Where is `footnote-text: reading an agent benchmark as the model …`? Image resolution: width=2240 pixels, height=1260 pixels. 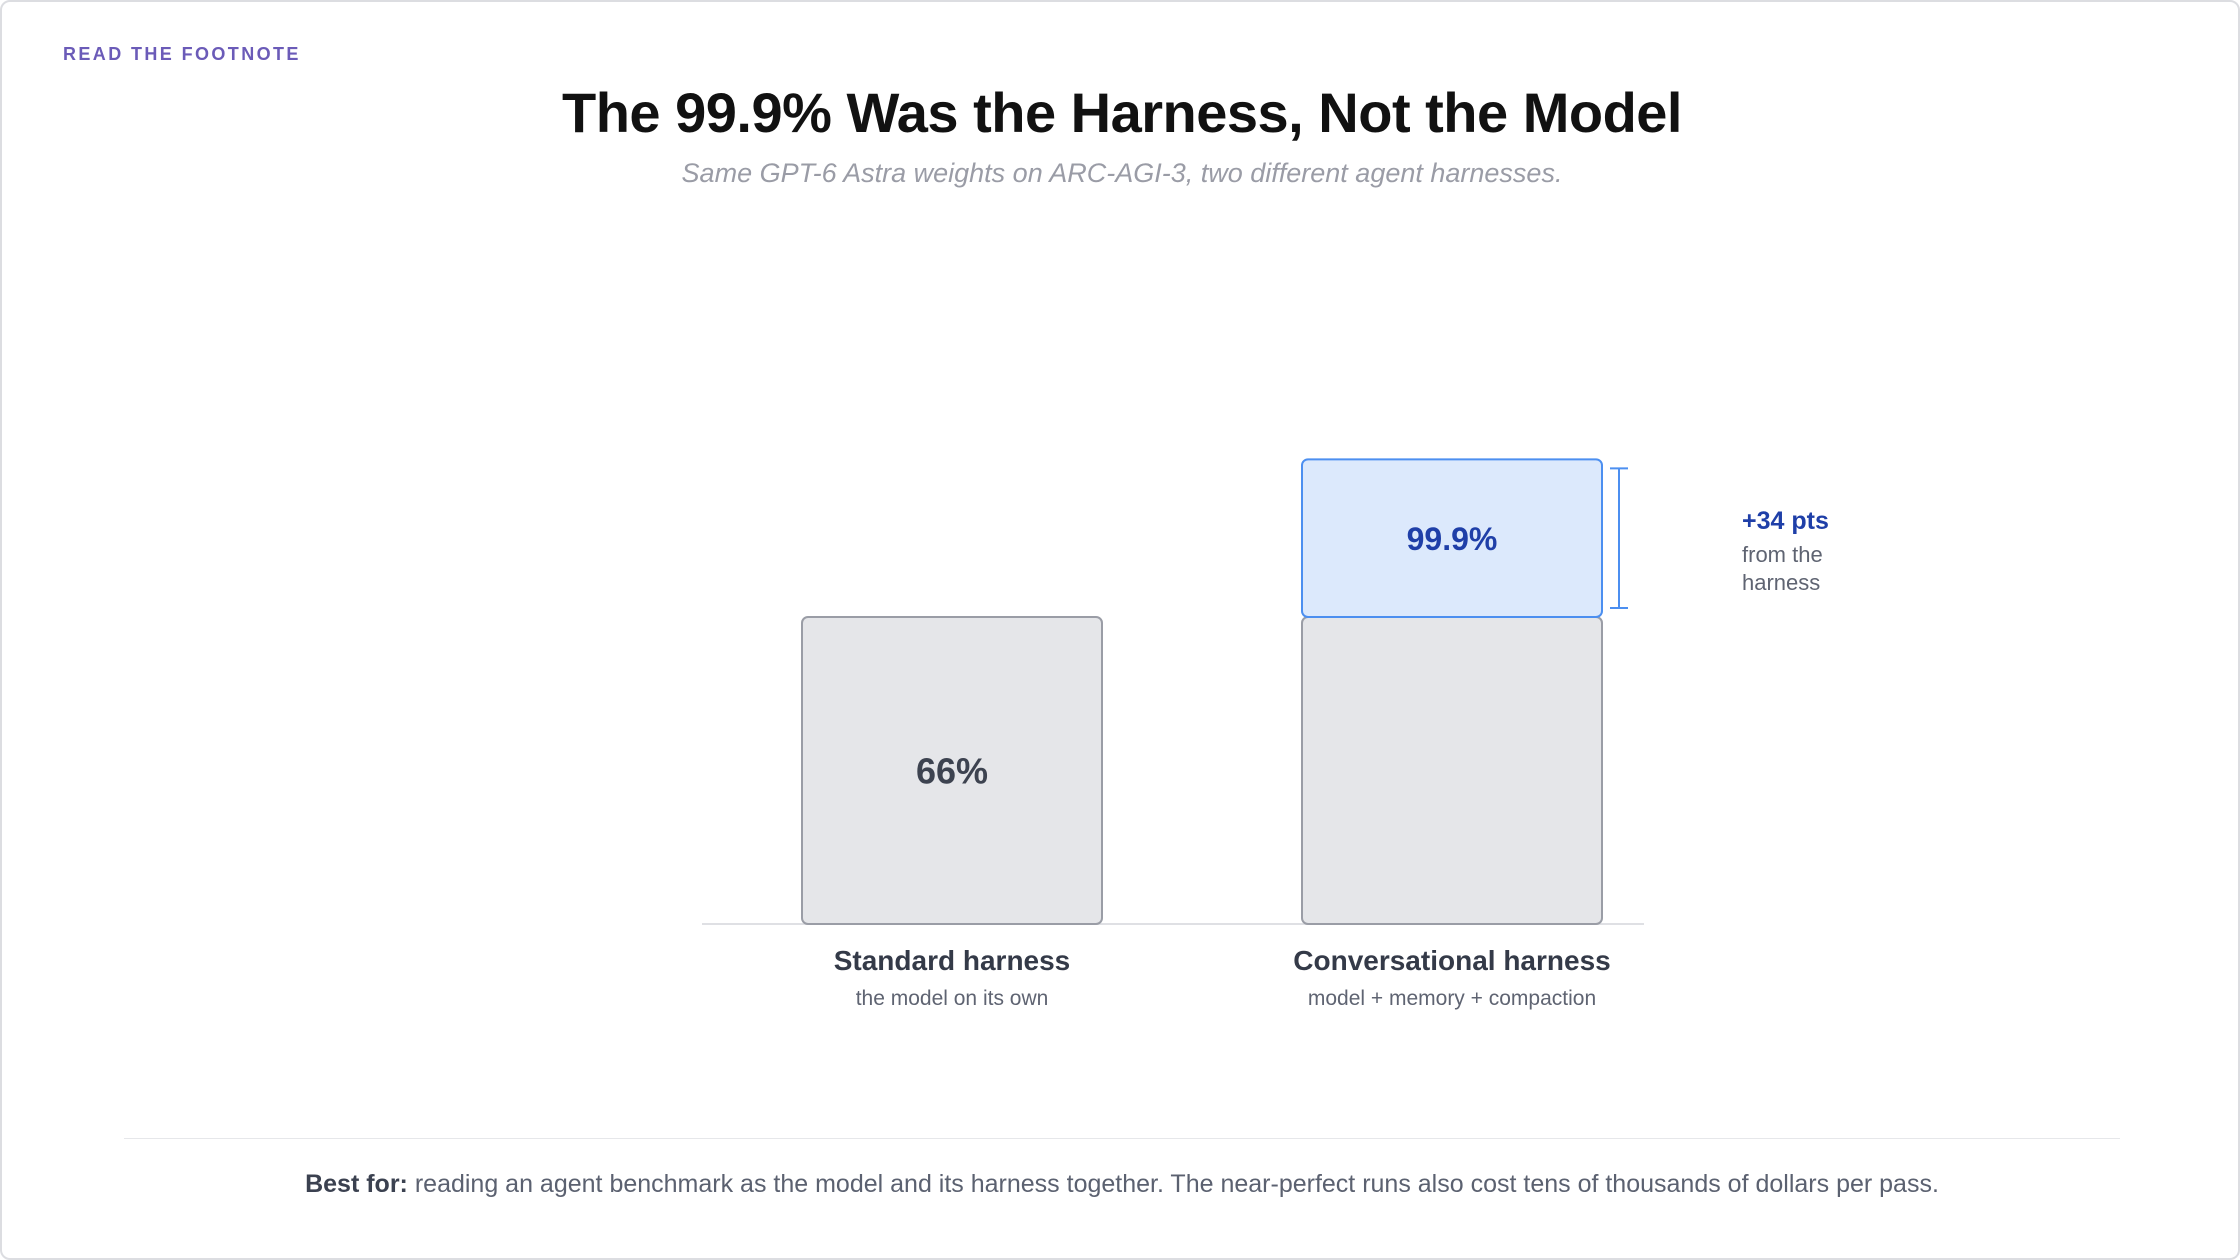 footnote-text: reading an agent benchmark as the model … is located at coordinates (1173, 1184).